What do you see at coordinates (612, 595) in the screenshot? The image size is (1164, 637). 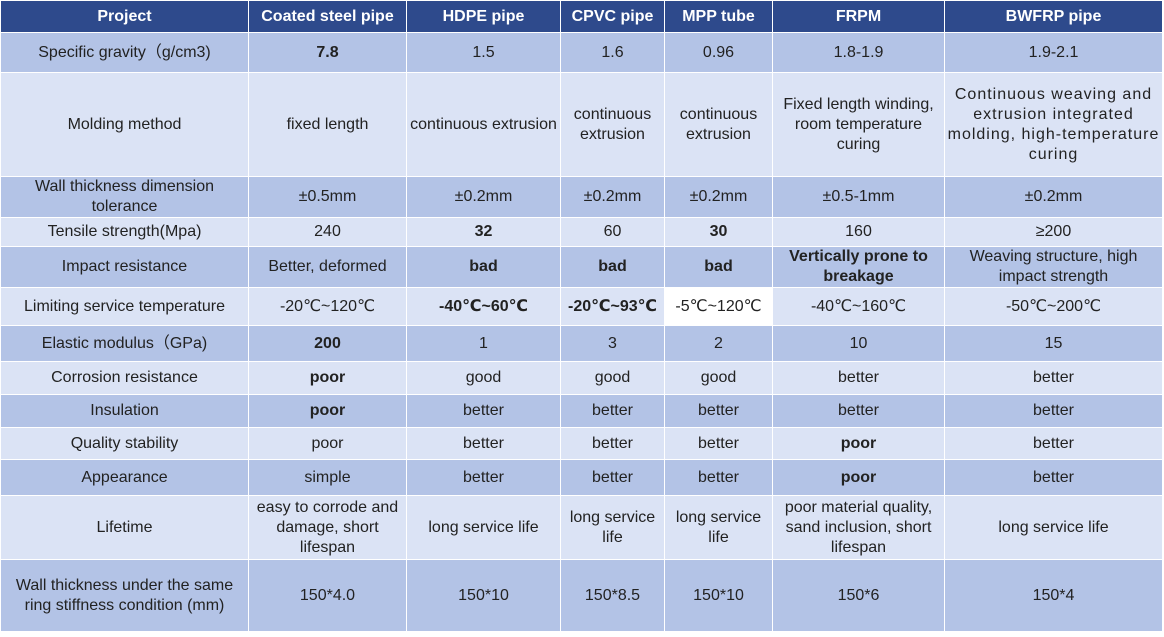 I see `table-cell: 150*8.5` at bounding box center [612, 595].